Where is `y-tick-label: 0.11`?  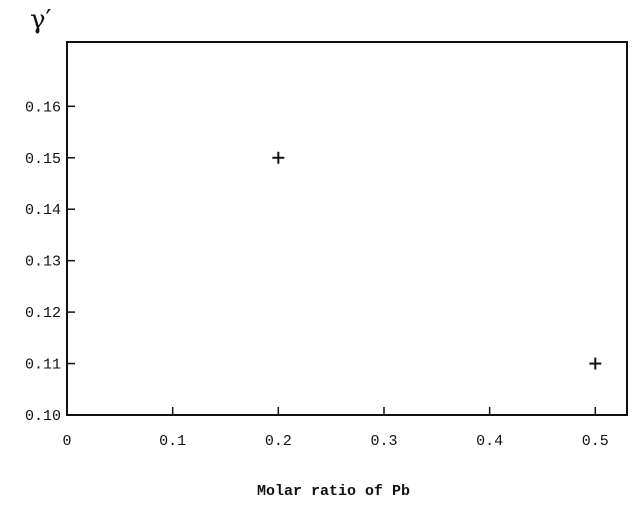 y-tick-label: 0.11 is located at coordinates (43, 365).